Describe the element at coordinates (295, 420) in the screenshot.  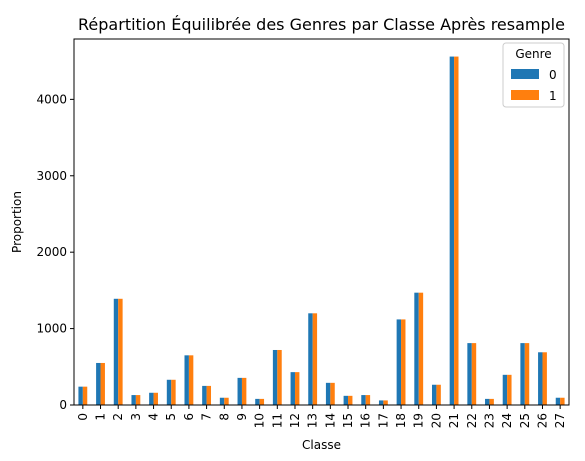
I see `x-tick-label: 12` at that location.